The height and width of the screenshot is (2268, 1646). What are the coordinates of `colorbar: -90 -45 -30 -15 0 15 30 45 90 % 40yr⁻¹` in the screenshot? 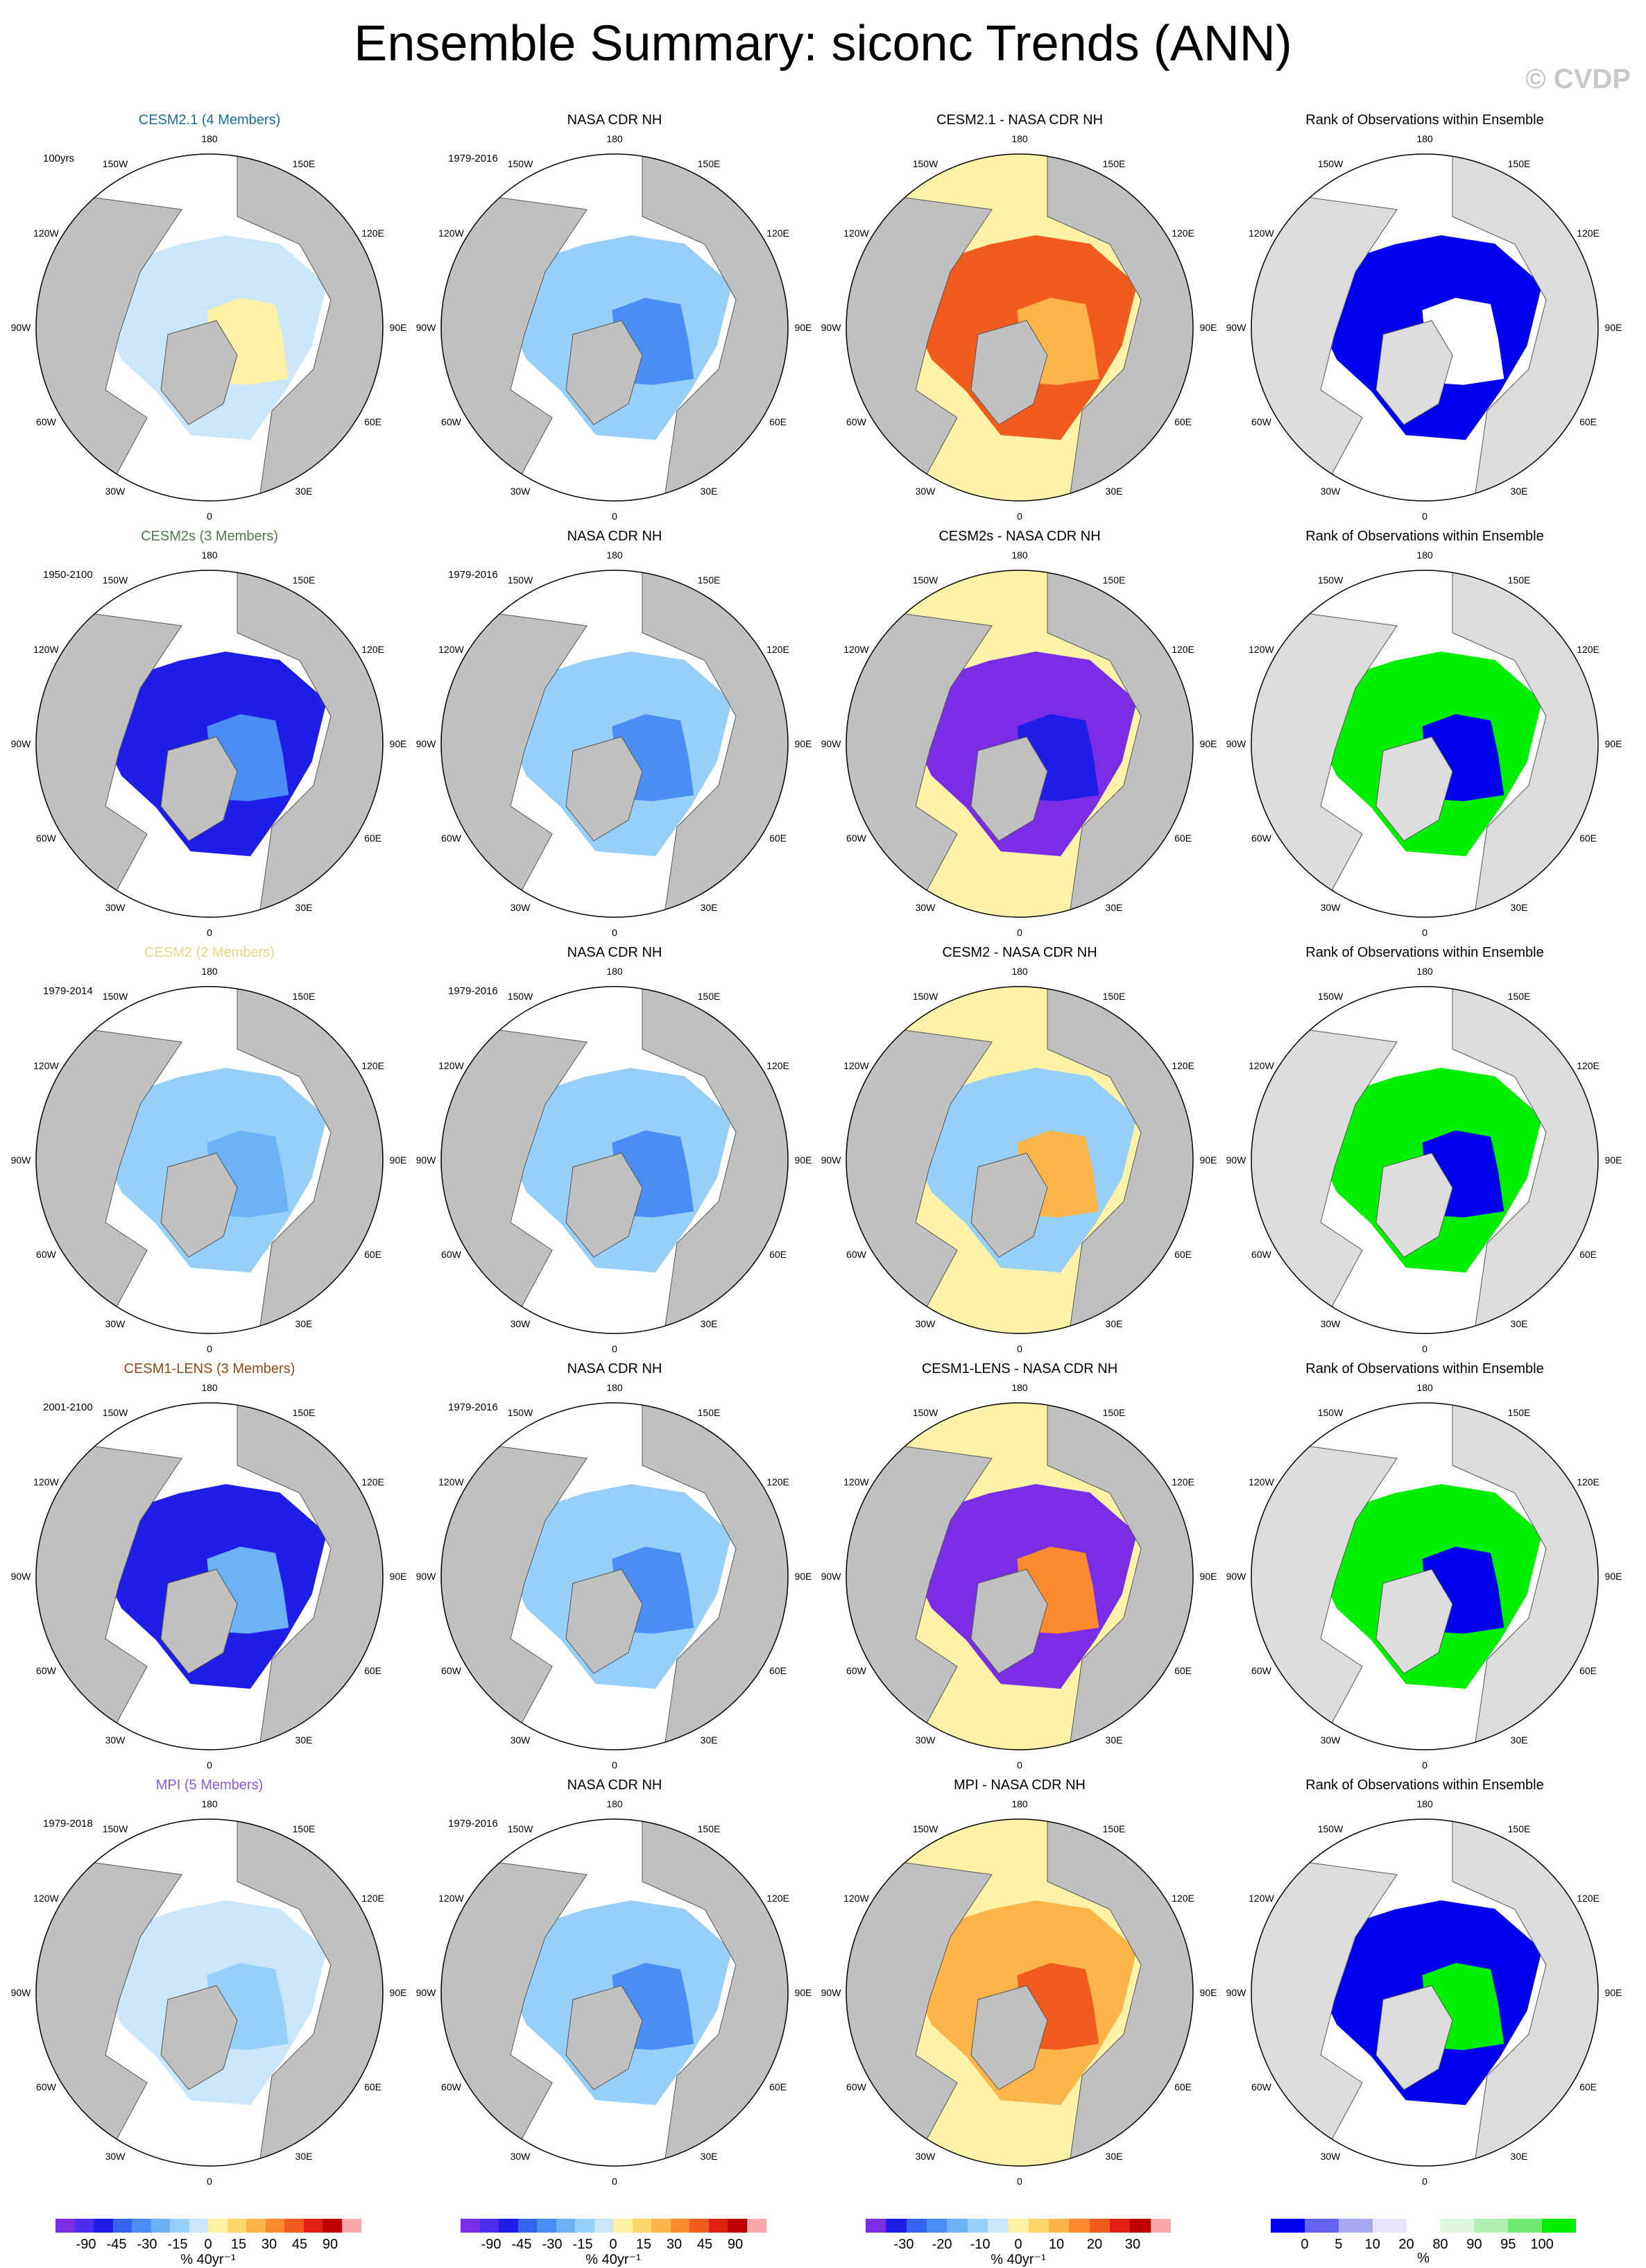 It's located at (613, 2243).